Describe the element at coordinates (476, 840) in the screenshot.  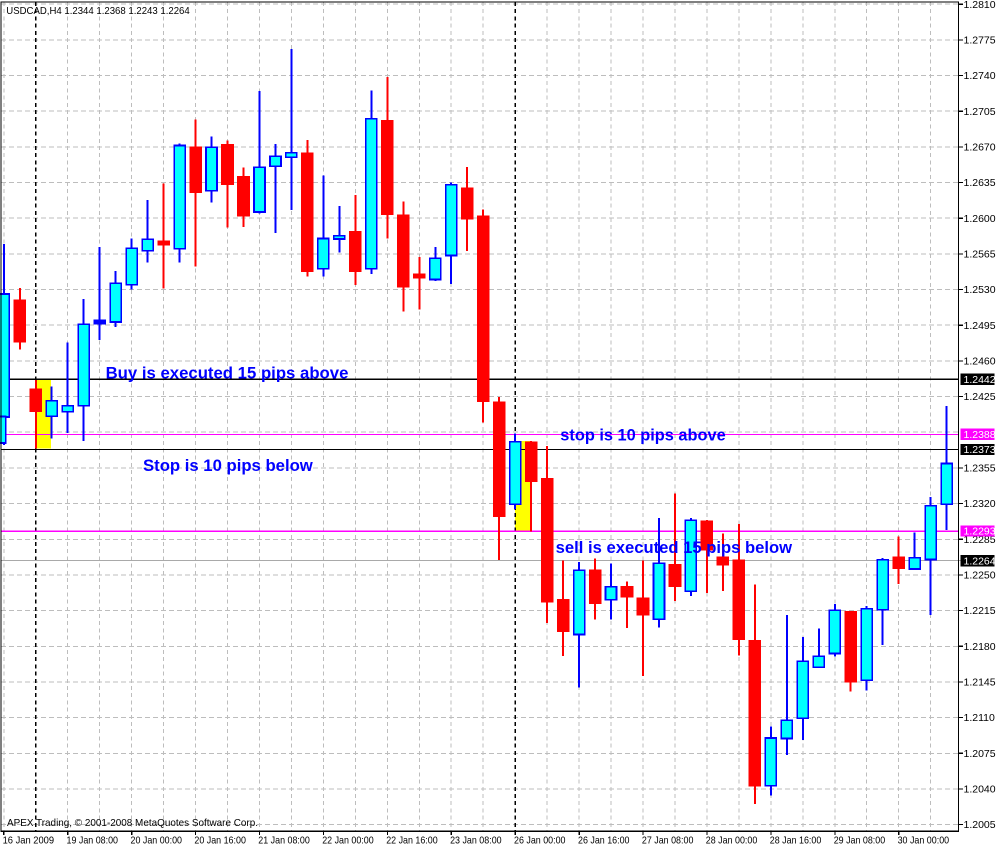
I see `svg-text: 23 Jan 08:00` at that location.